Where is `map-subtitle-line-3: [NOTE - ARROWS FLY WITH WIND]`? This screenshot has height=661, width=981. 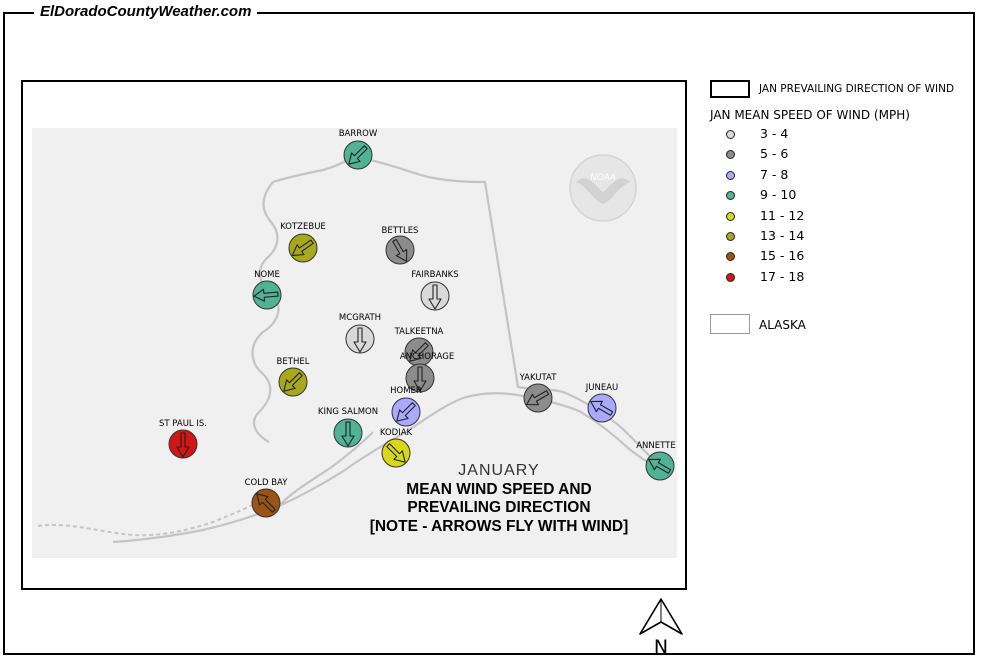 map-subtitle-line-3: [NOTE - ARROWS FLY WITH WIND] is located at coordinates (499, 526).